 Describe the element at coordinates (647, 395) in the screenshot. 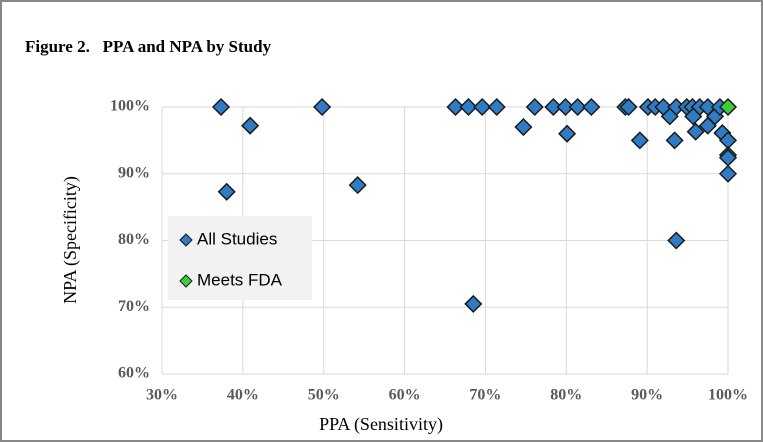

I see `x-tick-label: 90%` at that location.